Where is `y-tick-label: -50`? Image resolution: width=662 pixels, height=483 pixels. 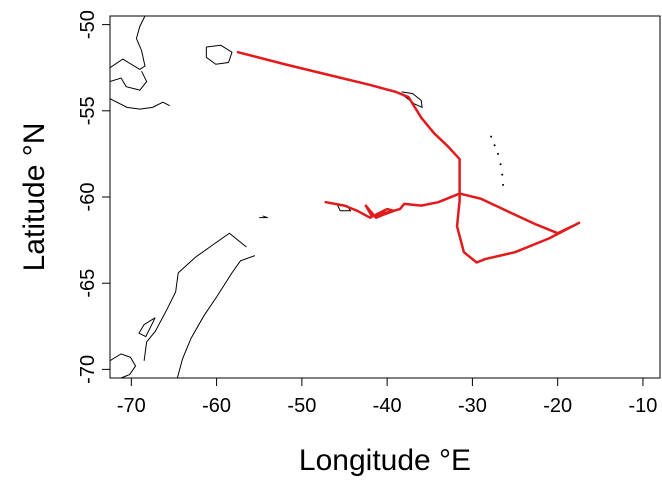
y-tick-label: -50 is located at coordinates (88, 24).